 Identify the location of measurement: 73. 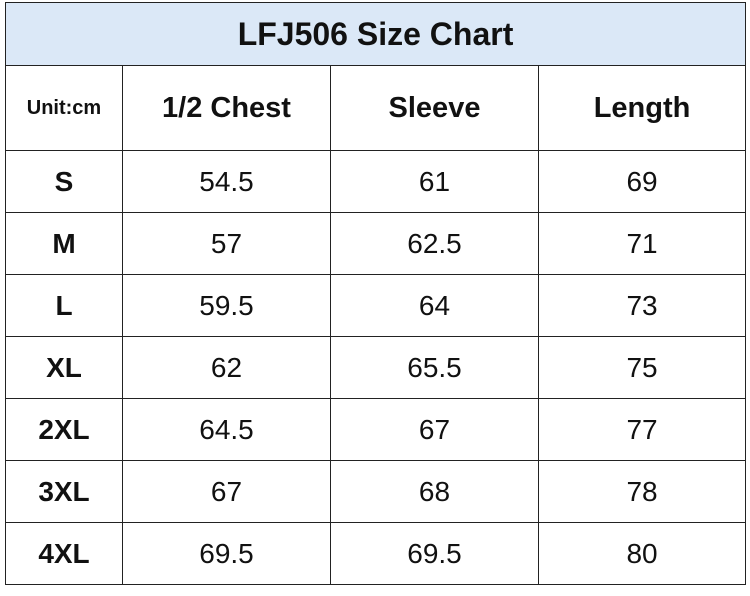
(642, 305).